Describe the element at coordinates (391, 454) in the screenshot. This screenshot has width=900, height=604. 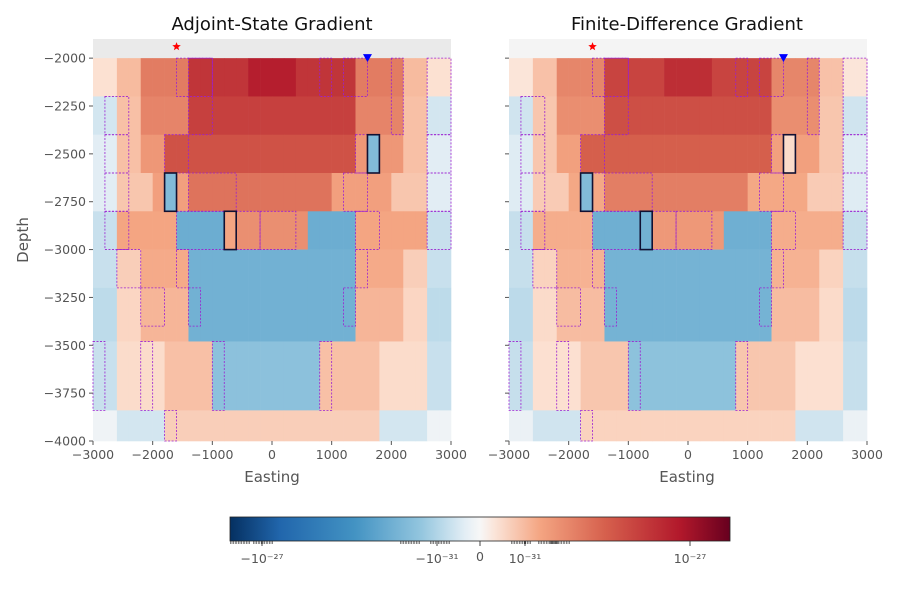
I see `x-tick-label: 2000` at that location.